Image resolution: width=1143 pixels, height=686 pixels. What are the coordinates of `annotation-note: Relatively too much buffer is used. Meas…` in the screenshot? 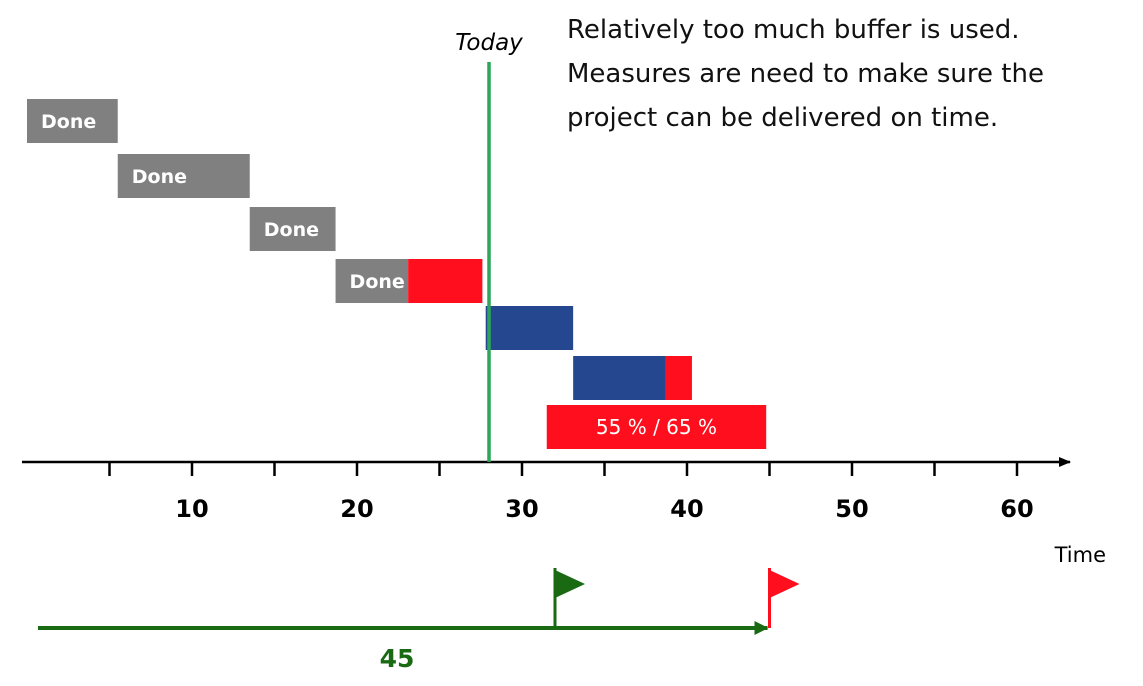 It's located at (852, 74).